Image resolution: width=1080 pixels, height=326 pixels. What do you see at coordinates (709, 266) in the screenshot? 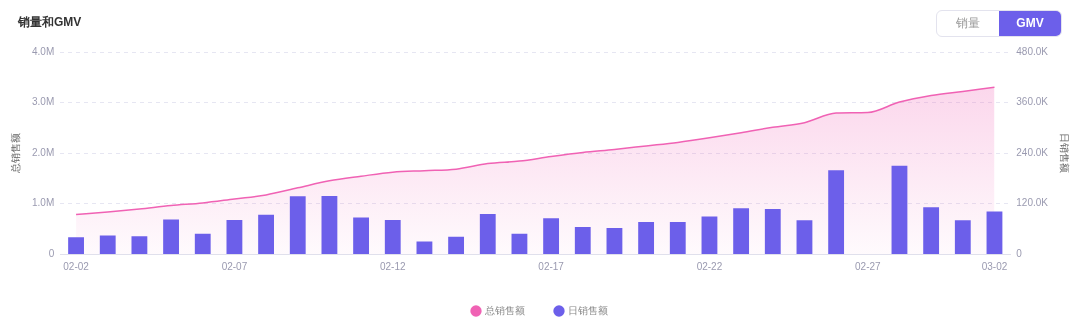
I see `x-tick-label: 02-22` at bounding box center [709, 266].